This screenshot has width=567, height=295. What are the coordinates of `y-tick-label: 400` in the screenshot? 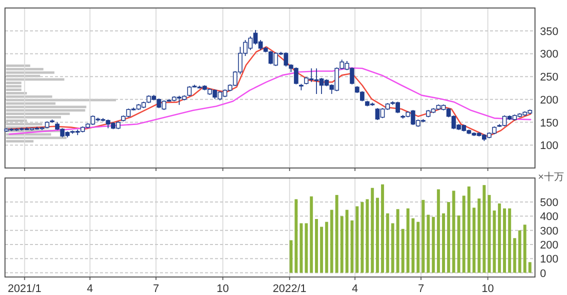 It's located at (549, 217).